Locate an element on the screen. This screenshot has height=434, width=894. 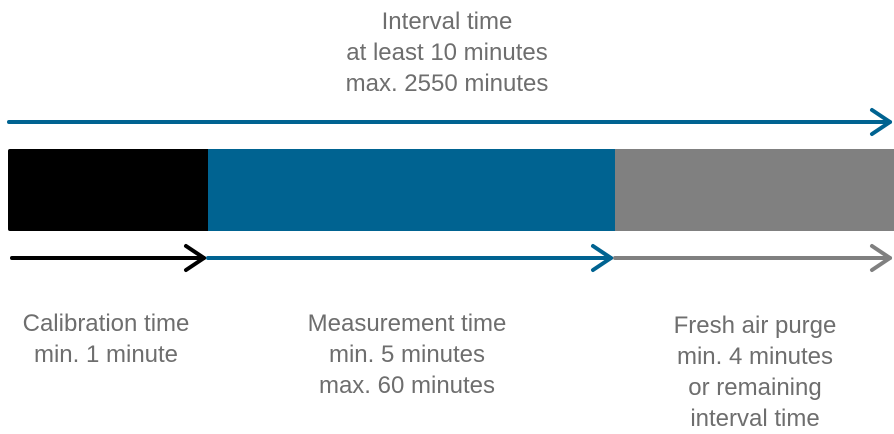
interval-time-title: Interval time is located at coordinates (447, 21).